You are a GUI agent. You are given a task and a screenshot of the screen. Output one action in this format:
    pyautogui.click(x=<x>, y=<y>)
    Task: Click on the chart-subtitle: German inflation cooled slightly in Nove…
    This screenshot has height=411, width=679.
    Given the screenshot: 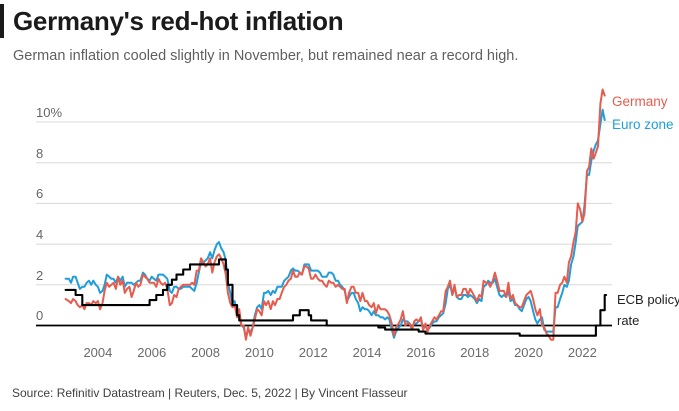 What is the action you would take?
    pyautogui.click(x=266, y=56)
    